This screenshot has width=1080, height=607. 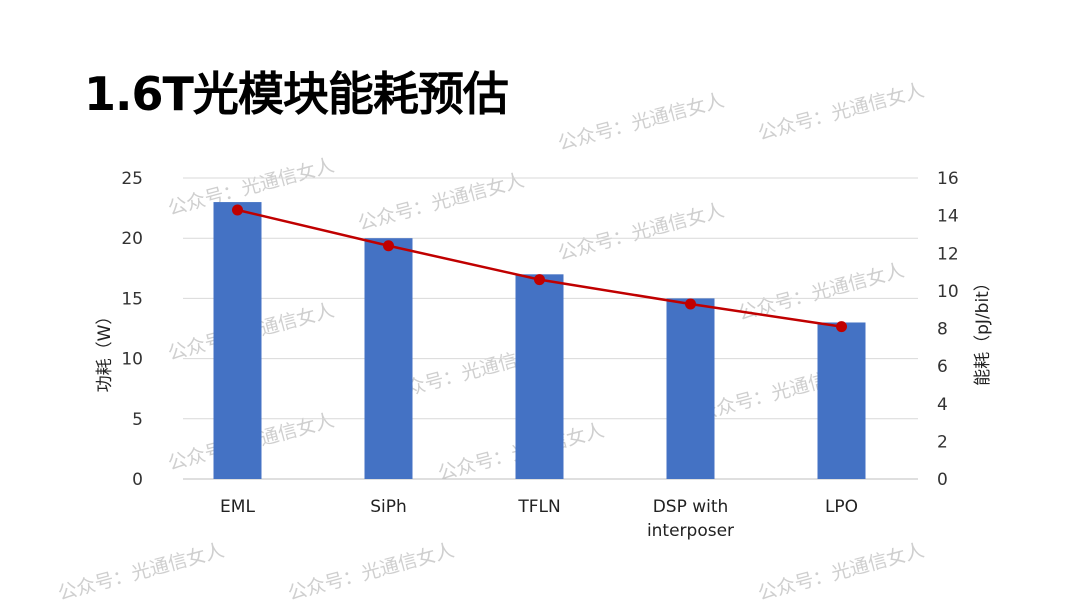 What do you see at coordinates (132, 299) in the screenshot?
I see `left-tick-label: 15` at bounding box center [132, 299].